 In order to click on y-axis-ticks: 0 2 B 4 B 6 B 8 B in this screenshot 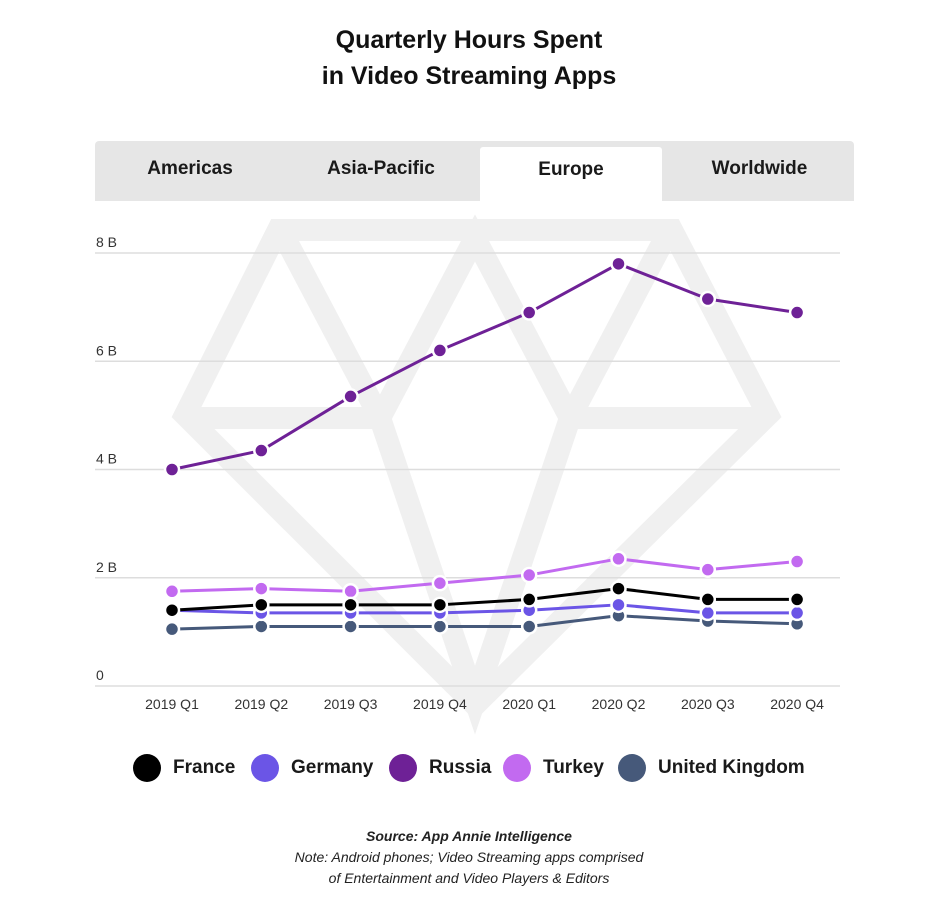, I will do `click(106, 458)`.